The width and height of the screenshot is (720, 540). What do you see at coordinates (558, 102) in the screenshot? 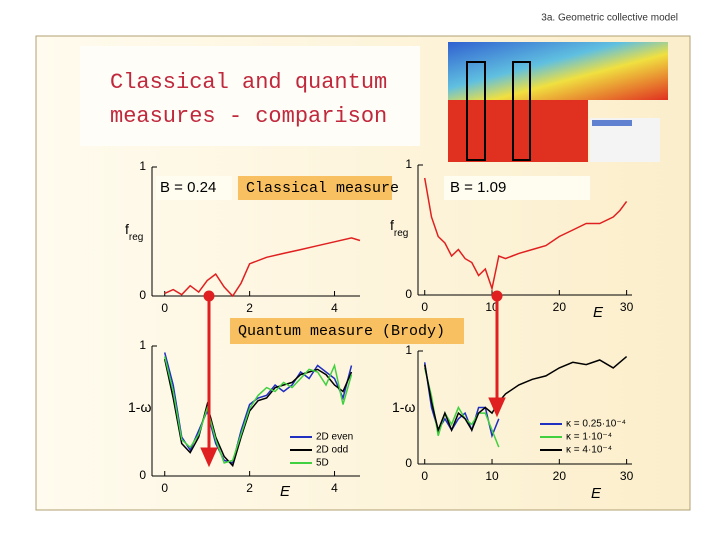
I see `phase-diagram` at bounding box center [558, 102].